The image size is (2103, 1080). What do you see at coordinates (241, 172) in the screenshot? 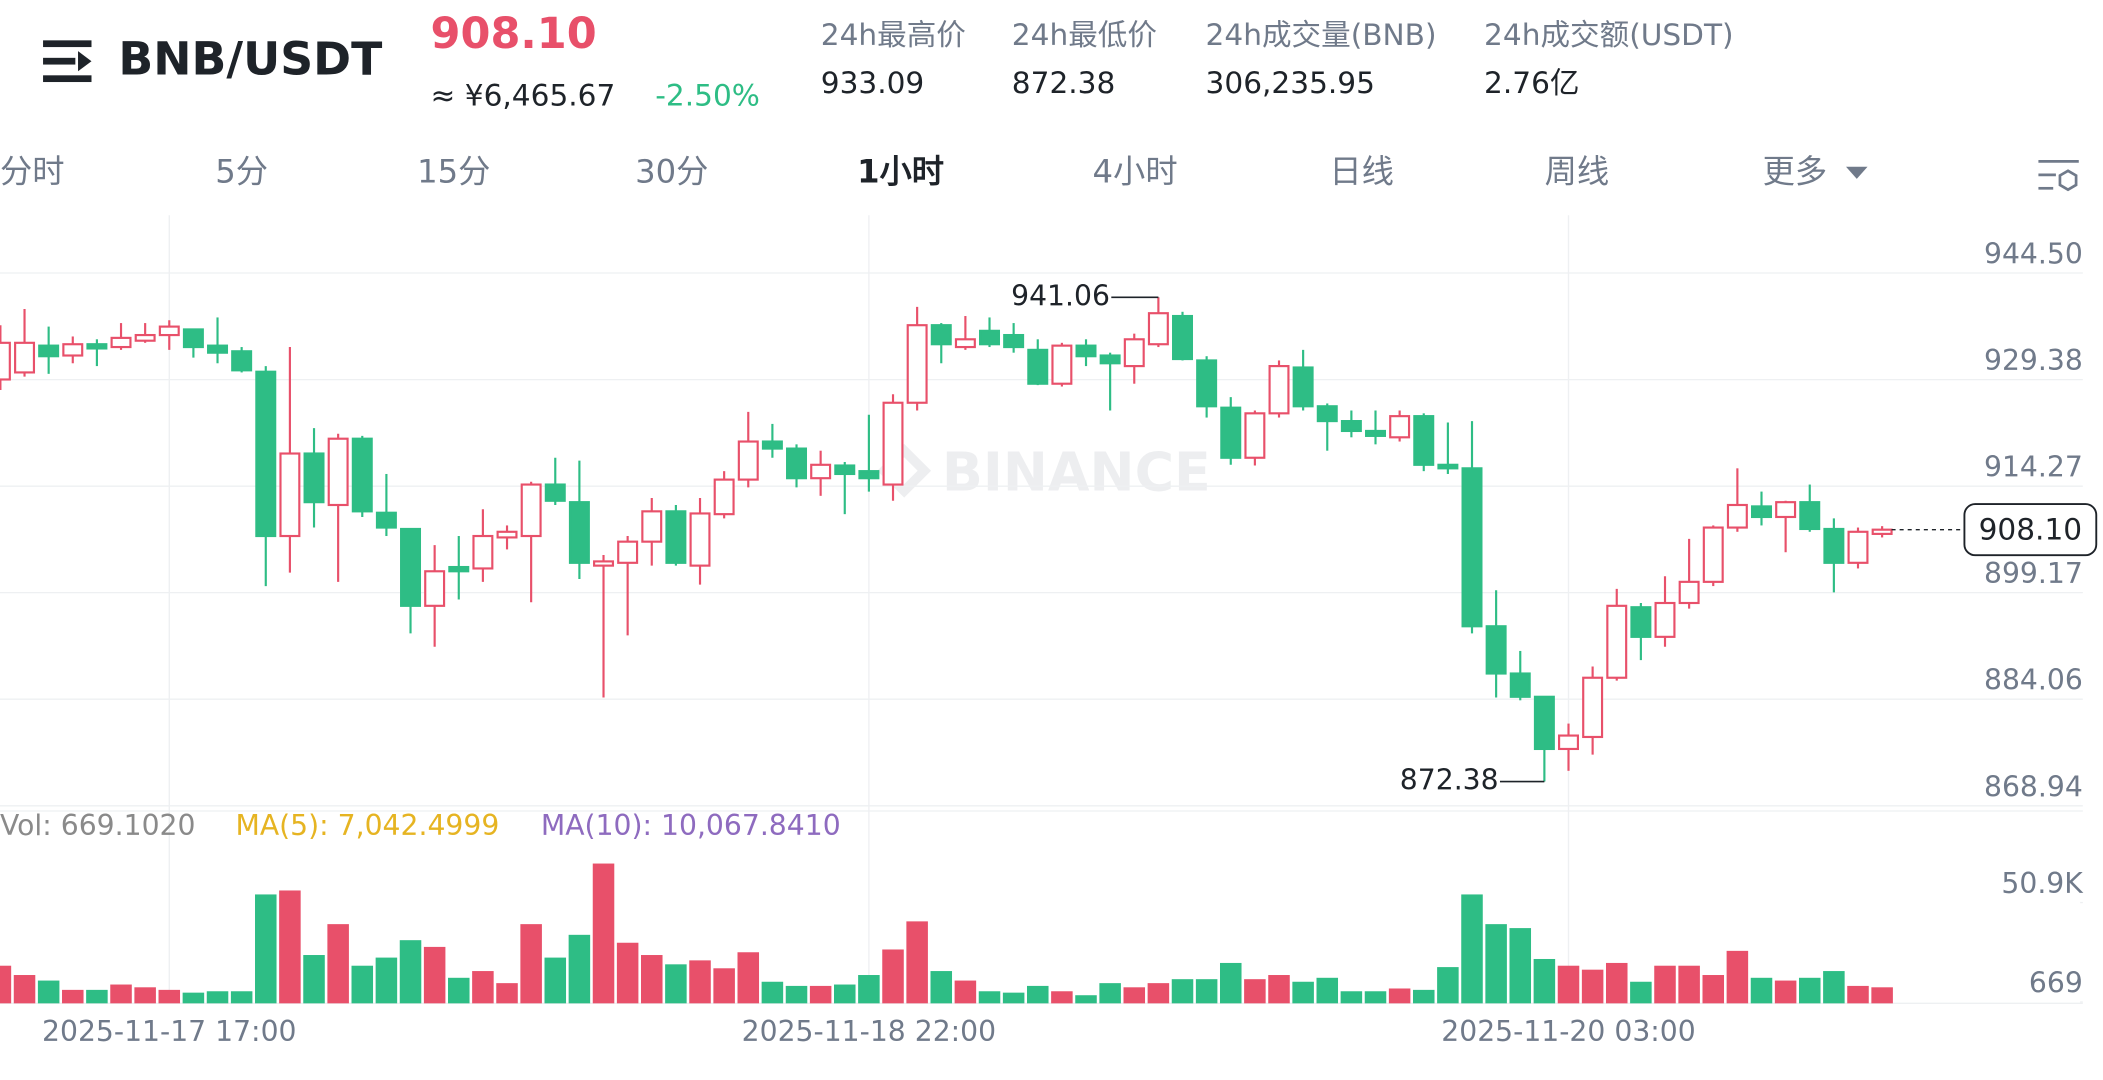
I see `interval-tab: 5分` at bounding box center [241, 172].